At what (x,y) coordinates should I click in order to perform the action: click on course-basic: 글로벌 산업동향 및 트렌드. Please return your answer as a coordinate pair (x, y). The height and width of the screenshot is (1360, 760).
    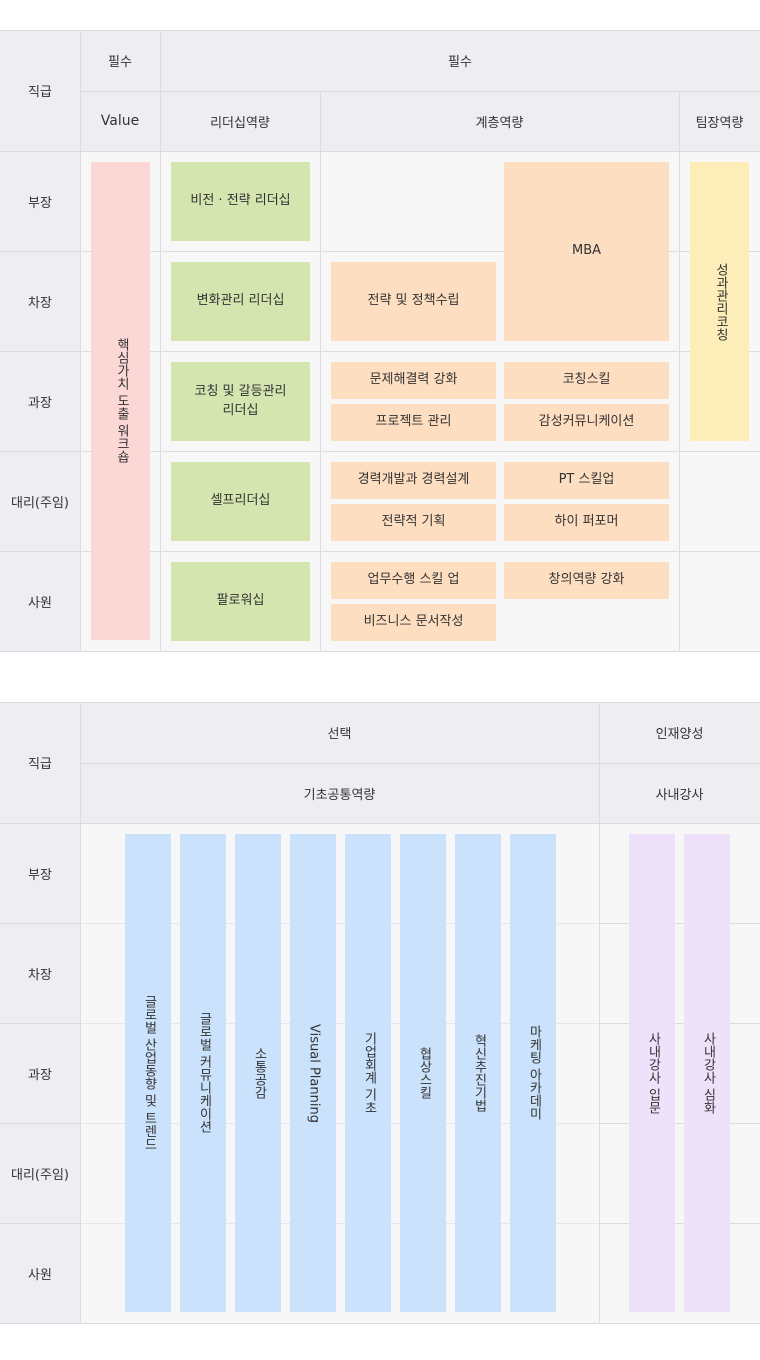
    Looking at the image, I should click on (148, 1073).